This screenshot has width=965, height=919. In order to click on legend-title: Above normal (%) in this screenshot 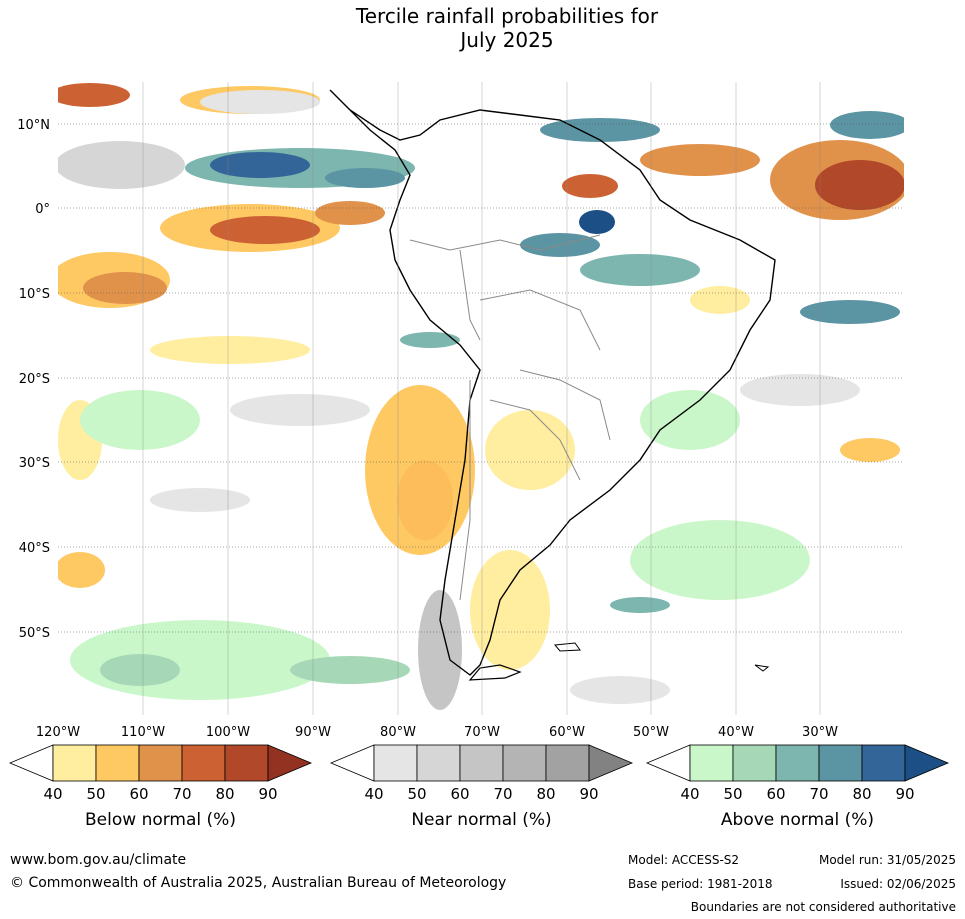, I will do `click(797, 820)`.